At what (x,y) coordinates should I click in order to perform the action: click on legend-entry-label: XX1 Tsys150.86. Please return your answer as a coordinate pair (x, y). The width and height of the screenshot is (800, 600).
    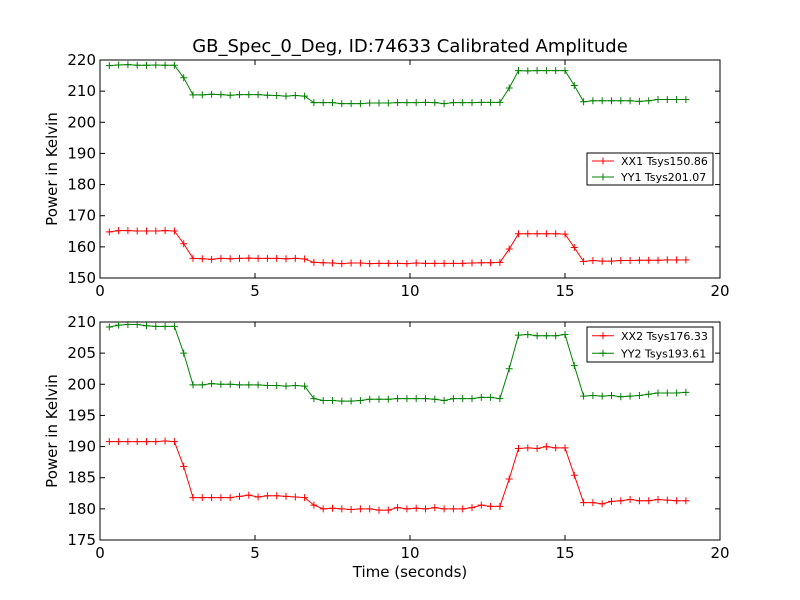
    Looking at the image, I should click on (664, 161).